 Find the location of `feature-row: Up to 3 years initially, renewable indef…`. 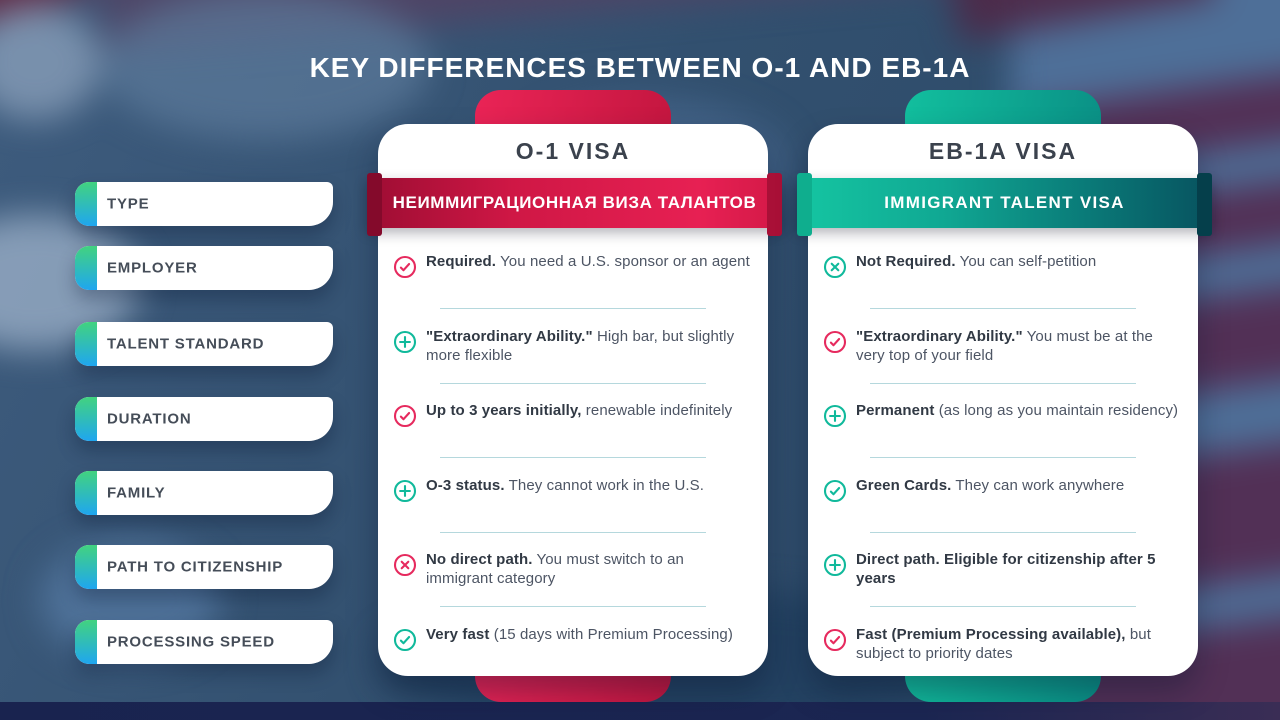

feature-row: Up to 3 years initially, renewable indef… is located at coordinates (572, 414).